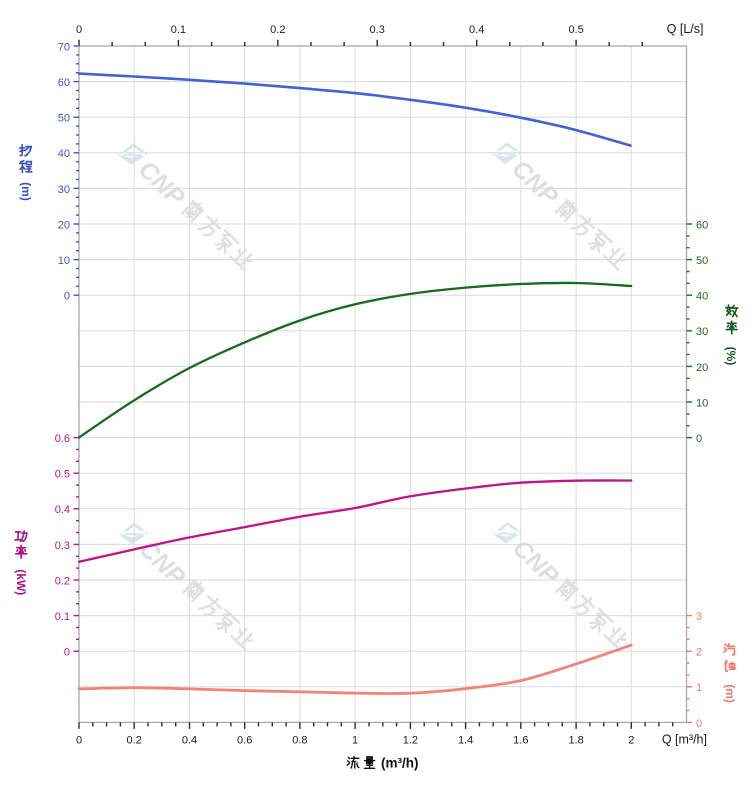 This screenshot has height=802, width=752. What do you see at coordinates (520, 740) in the screenshot?
I see `svg-text: 1.6` at bounding box center [520, 740].